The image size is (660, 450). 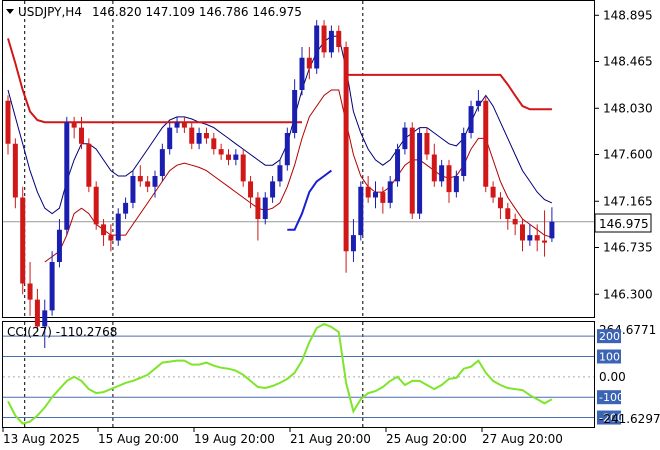 What do you see at coordinates (197, 12) in the screenshot?
I see `ohlc-values: 146.820 147.109 146.786 146.975` at bounding box center [197, 12].